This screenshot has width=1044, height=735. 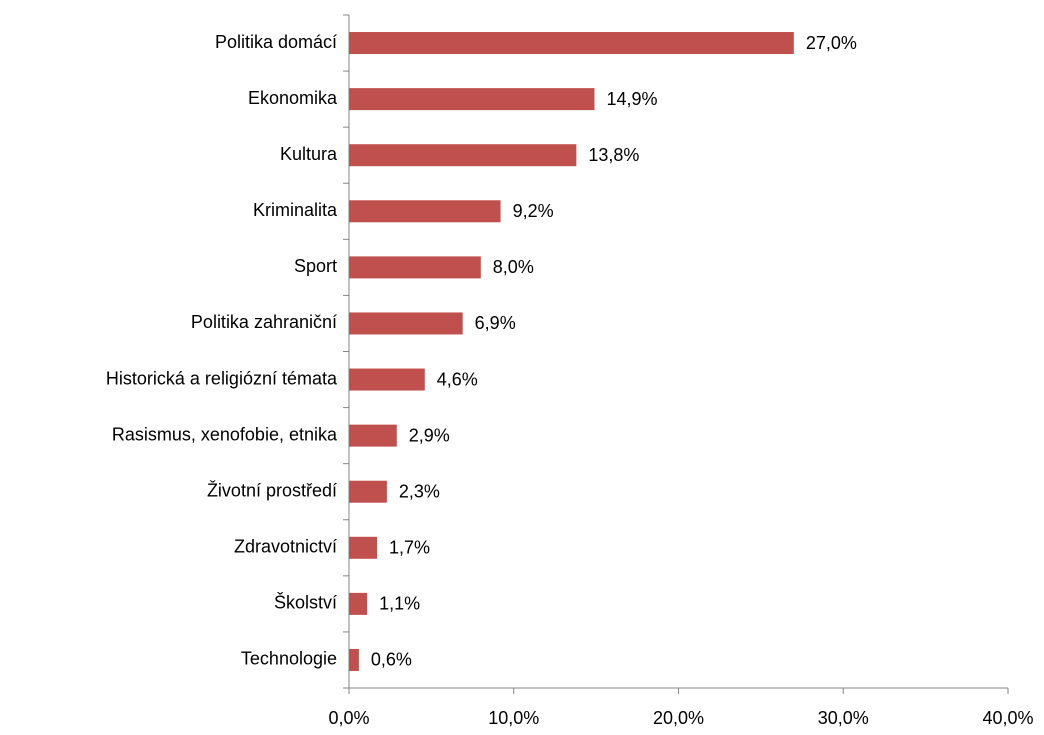 What do you see at coordinates (399, 604) in the screenshot?
I see `value-label: 1,1%` at bounding box center [399, 604].